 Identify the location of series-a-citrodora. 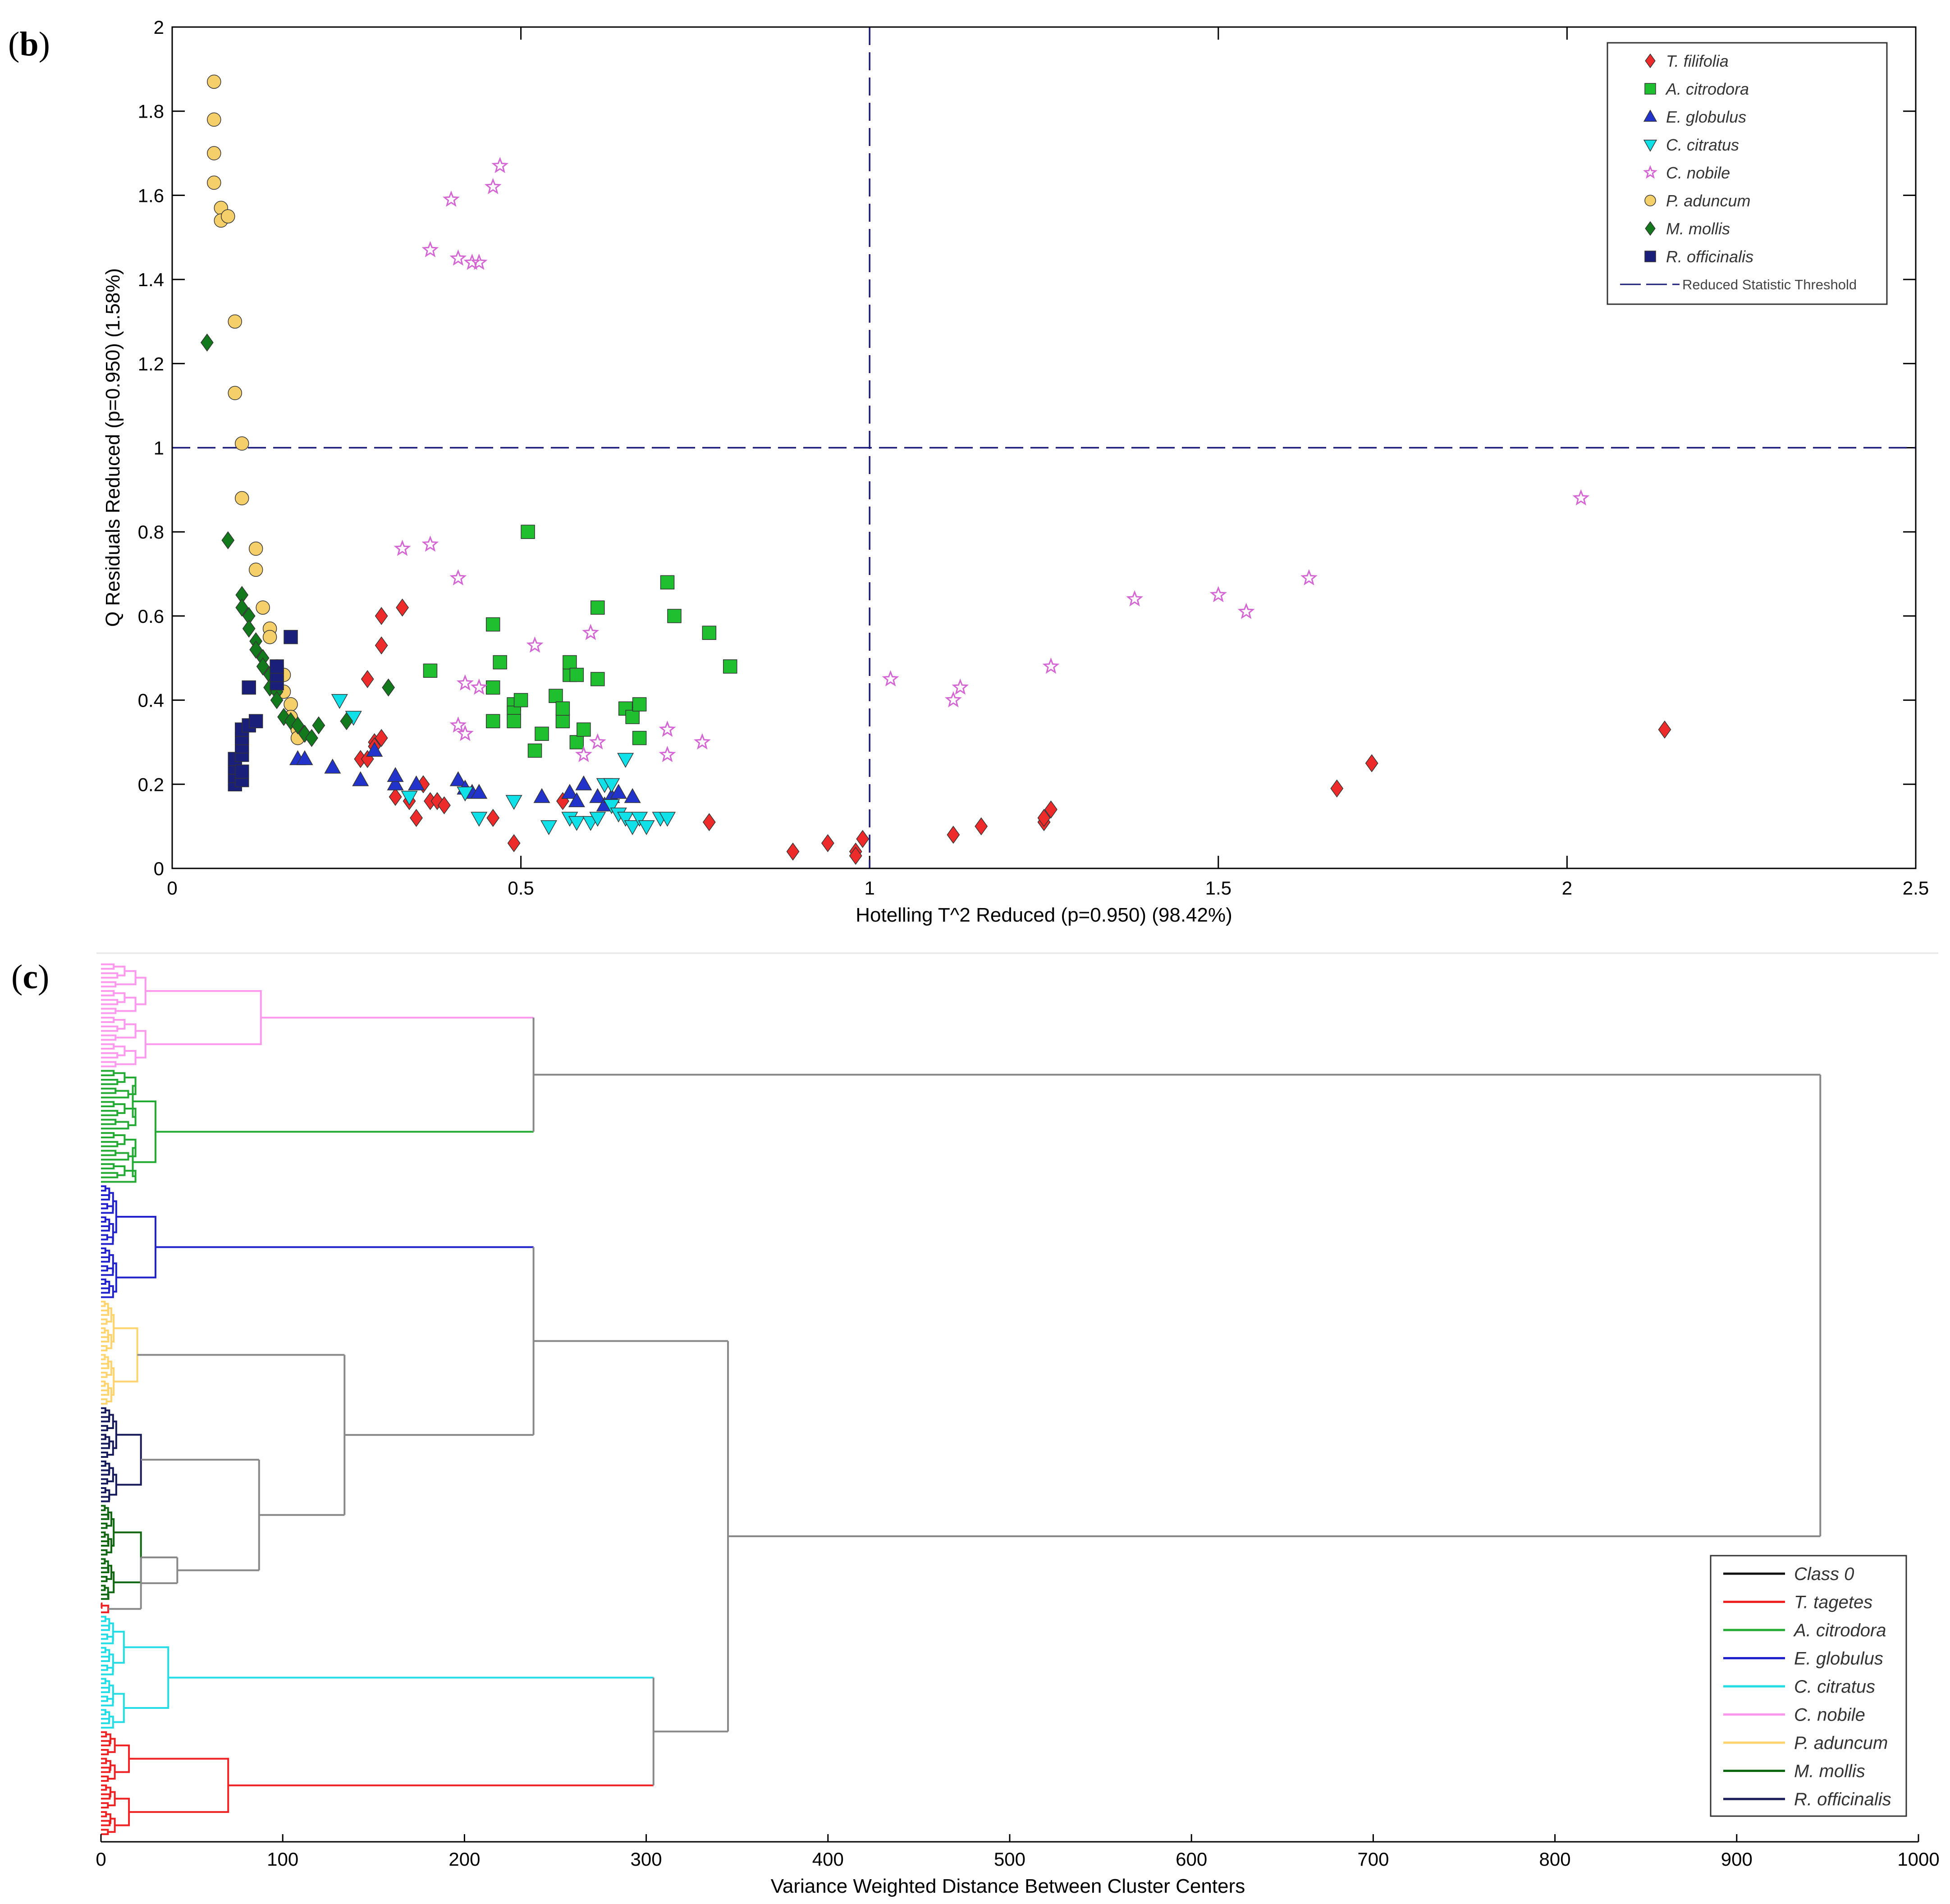
(580, 641).